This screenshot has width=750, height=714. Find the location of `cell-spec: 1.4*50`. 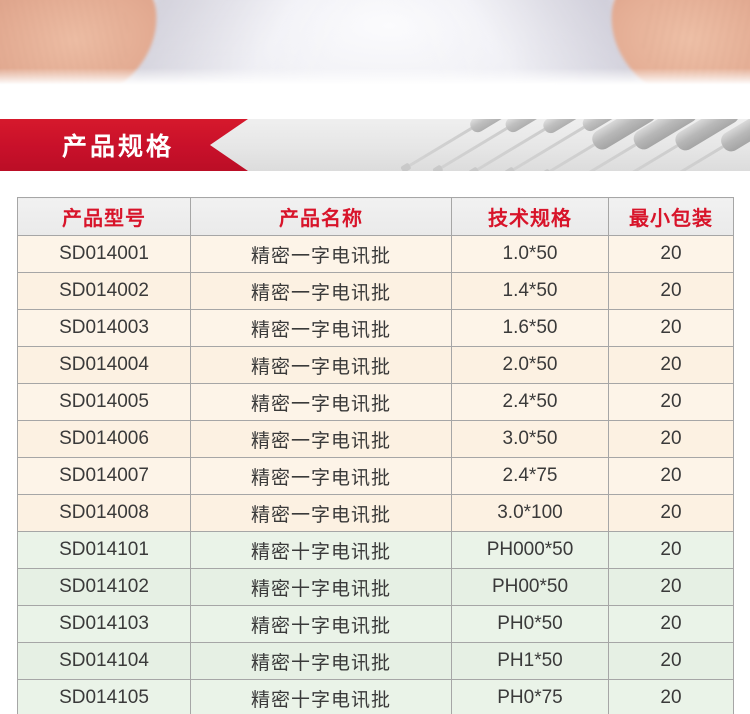

cell-spec: 1.4*50 is located at coordinates (530, 291).